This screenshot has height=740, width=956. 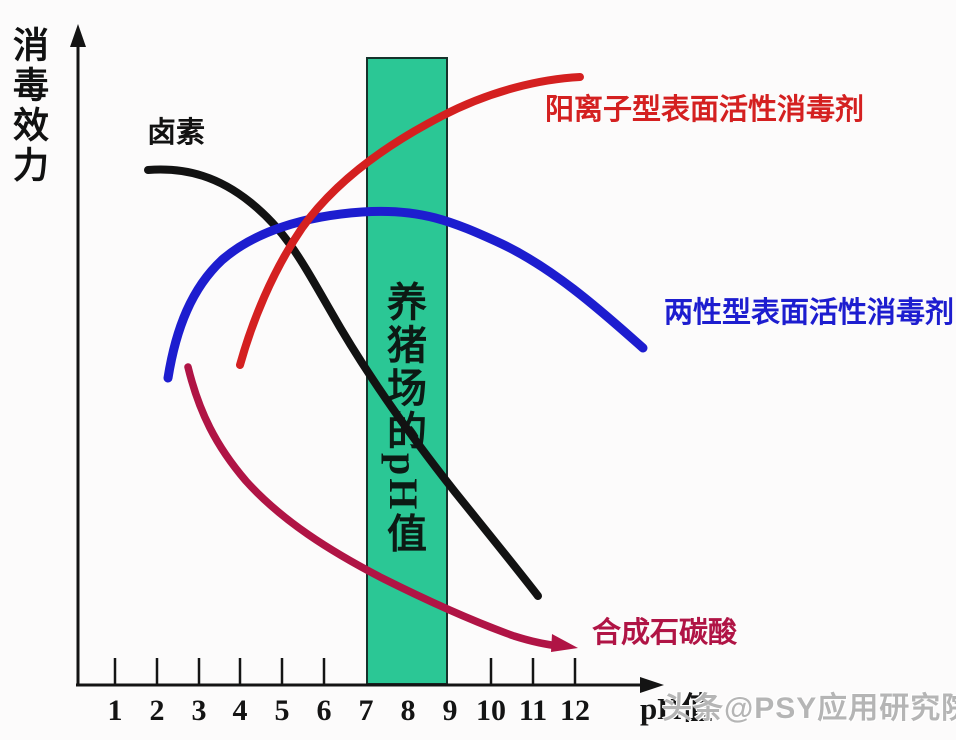 I want to click on x-tick-label-11: 11, so click(x=533, y=710).